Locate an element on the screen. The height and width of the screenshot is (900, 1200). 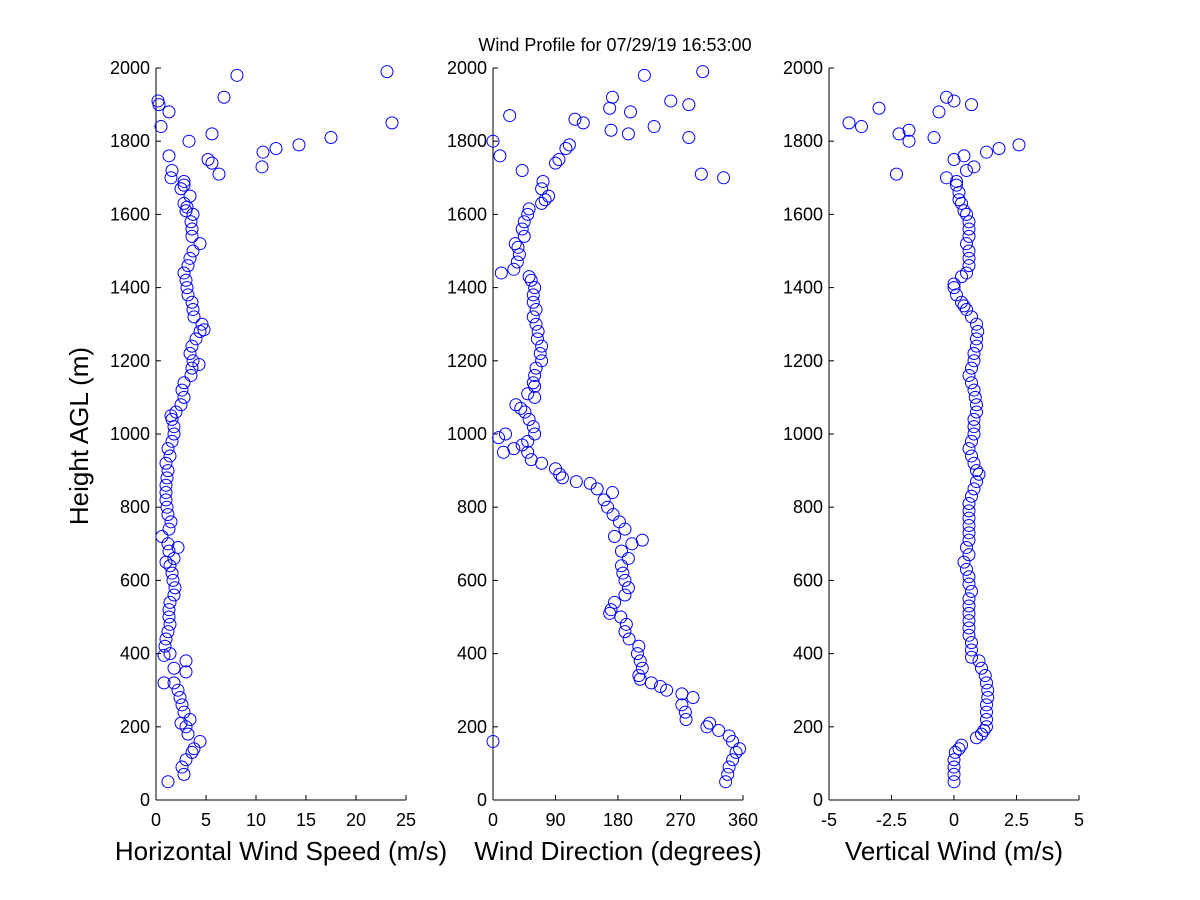
x-tick-label: 0 is located at coordinates (156, 820).